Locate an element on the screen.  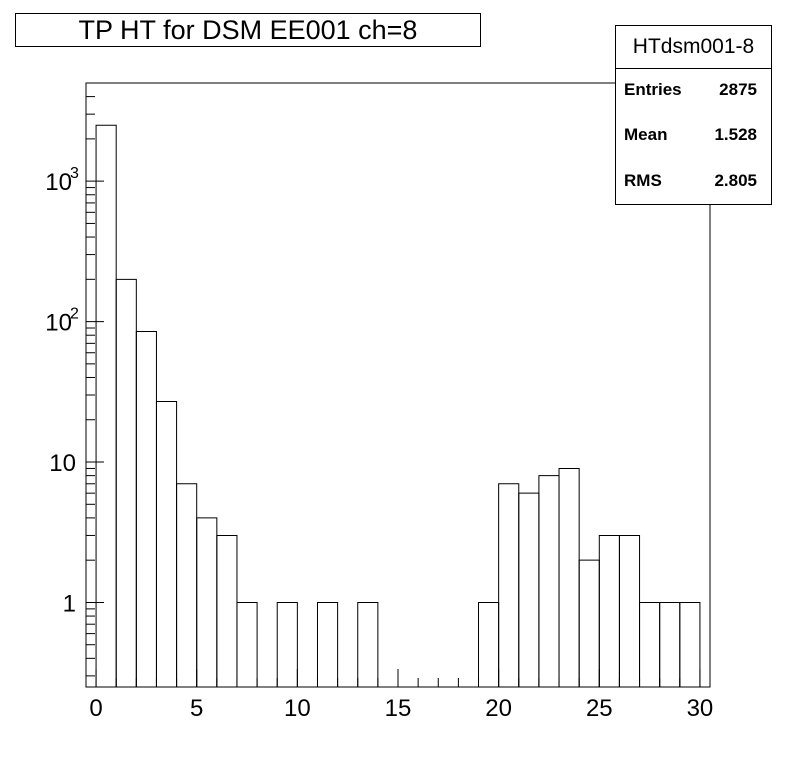
x-tick-label: 25 is located at coordinates (599, 708).